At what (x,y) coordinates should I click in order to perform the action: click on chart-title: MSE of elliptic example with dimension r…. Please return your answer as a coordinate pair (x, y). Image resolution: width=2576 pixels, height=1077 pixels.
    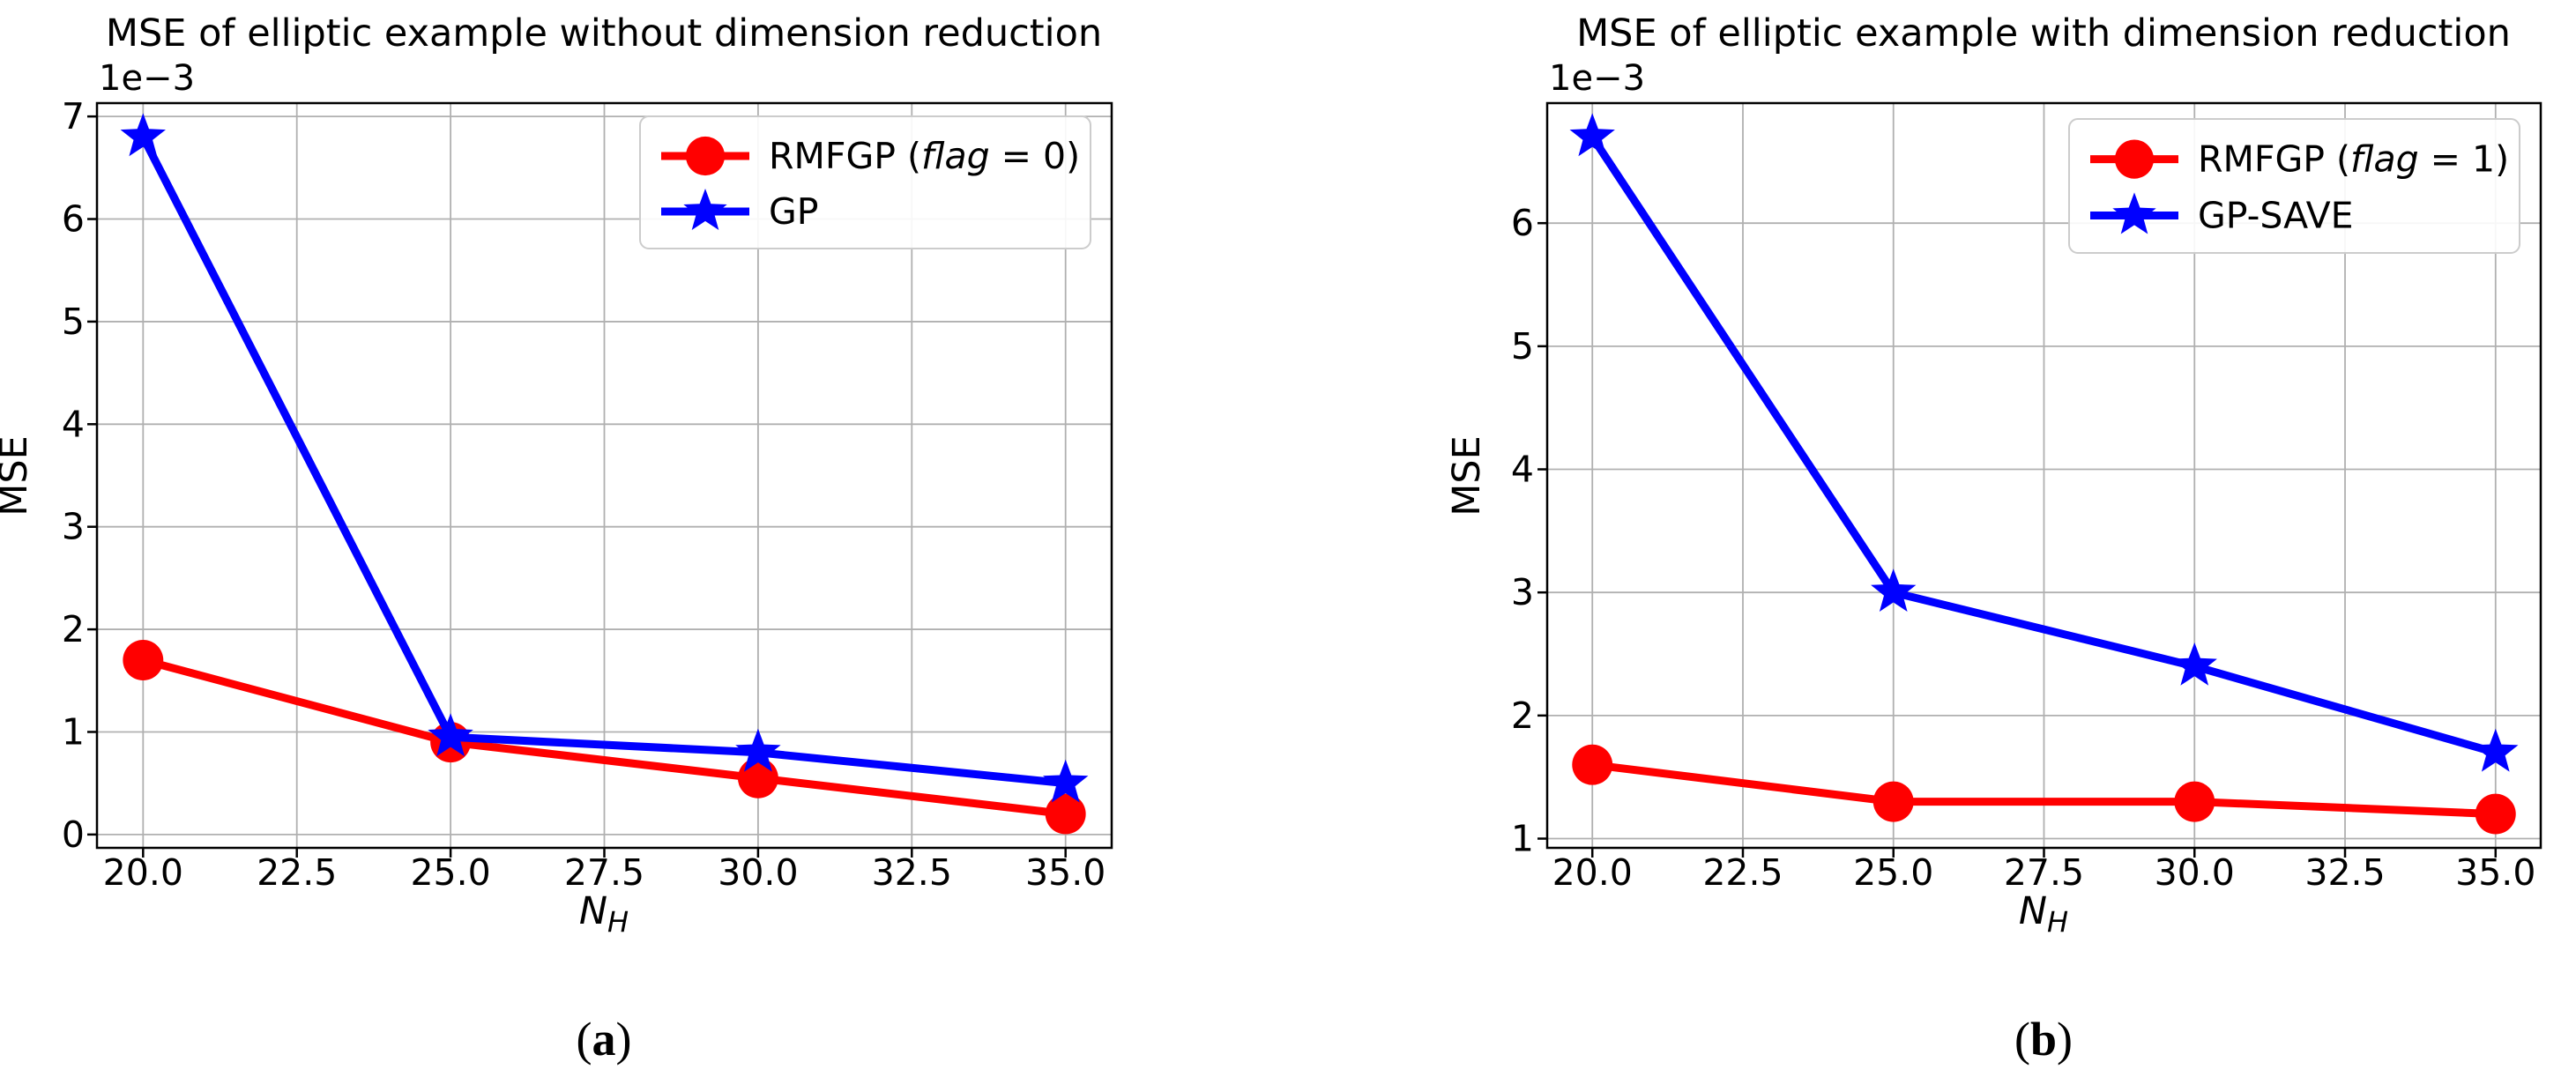
    Looking at the image, I should click on (2043, 33).